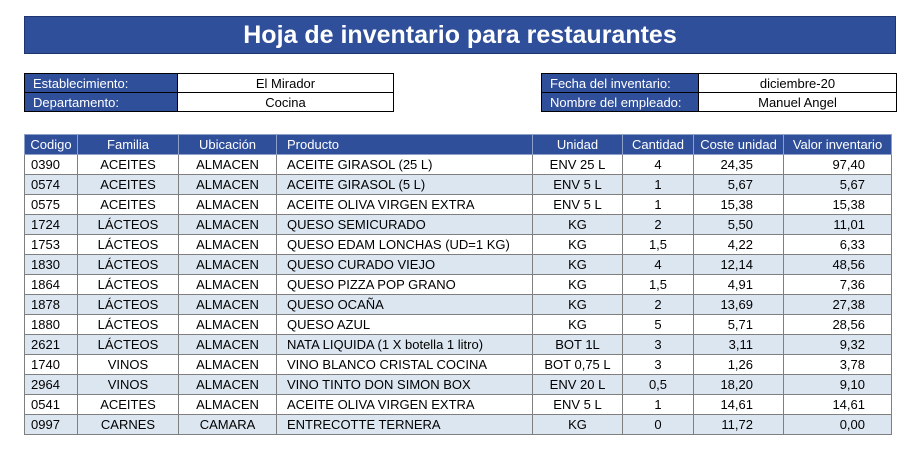 Image resolution: width=921 pixels, height=454 pixels. What do you see at coordinates (738, 404) in the screenshot?
I see `cell-coste-unidad: 14,61` at bounding box center [738, 404].